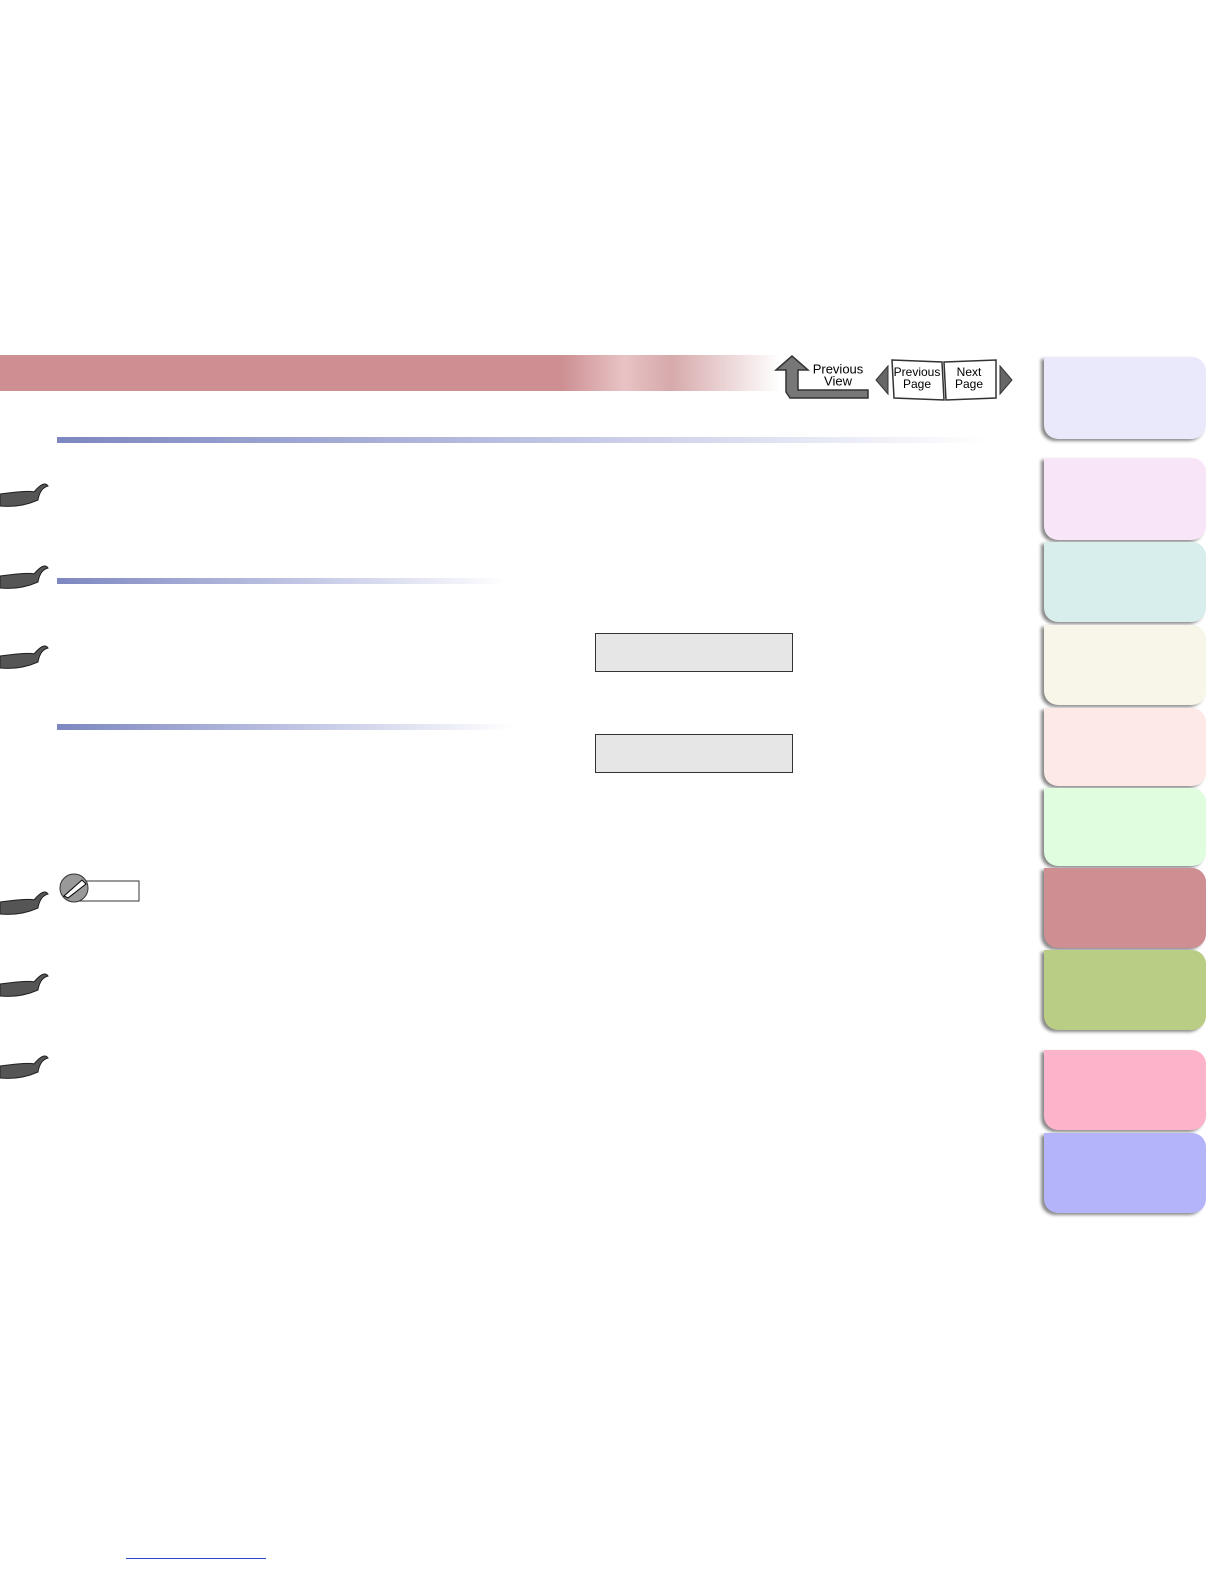 The height and width of the screenshot is (1584, 1224). I want to click on previous-view-button: Previous View, so click(821, 377).